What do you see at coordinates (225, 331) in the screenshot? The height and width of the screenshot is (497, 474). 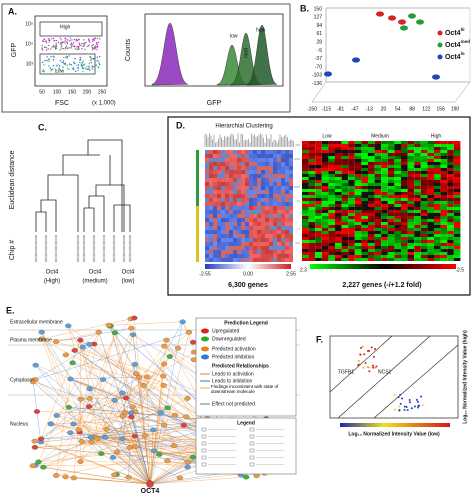 I see `legend-entry: Upregulated` at bounding box center [225, 331].